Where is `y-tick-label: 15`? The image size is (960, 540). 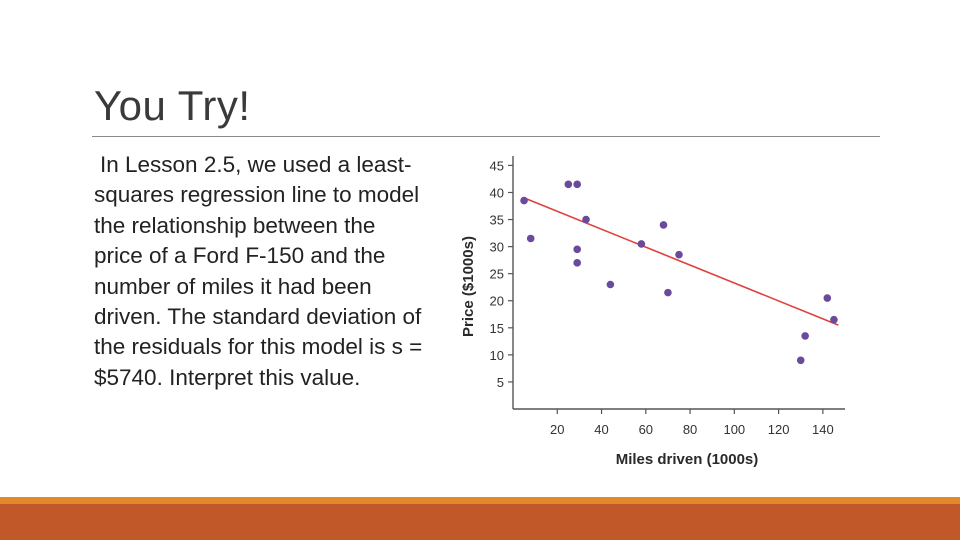
y-tick-label: 15 is located at coordinates (497, 328).